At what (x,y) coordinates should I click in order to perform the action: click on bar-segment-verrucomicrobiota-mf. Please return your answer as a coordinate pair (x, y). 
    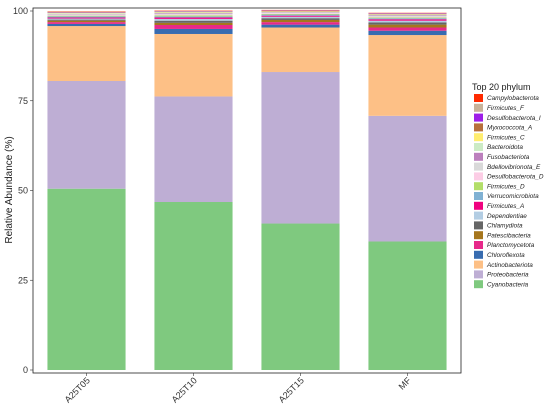
    Looking at the image, I should click on (407, 19).